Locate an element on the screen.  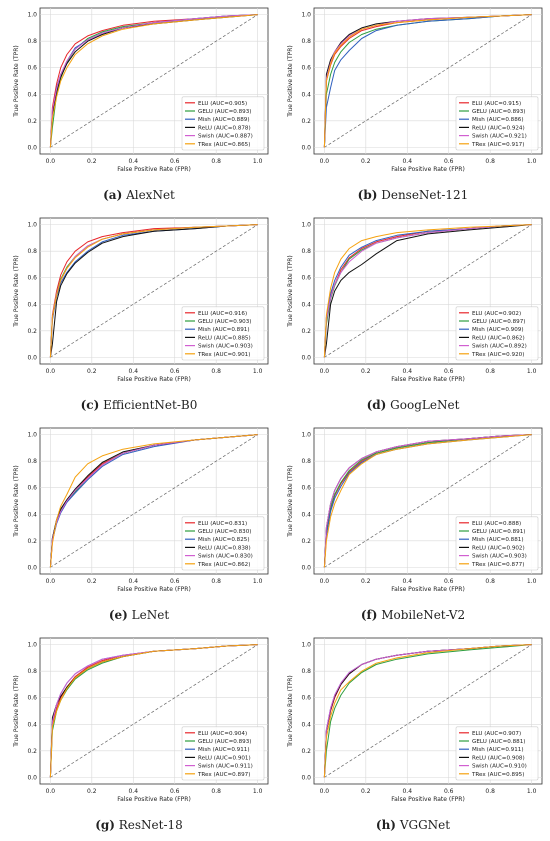
subfigure-caption: (c) EfficientNet-B0 is located at coordinates (139, 405).